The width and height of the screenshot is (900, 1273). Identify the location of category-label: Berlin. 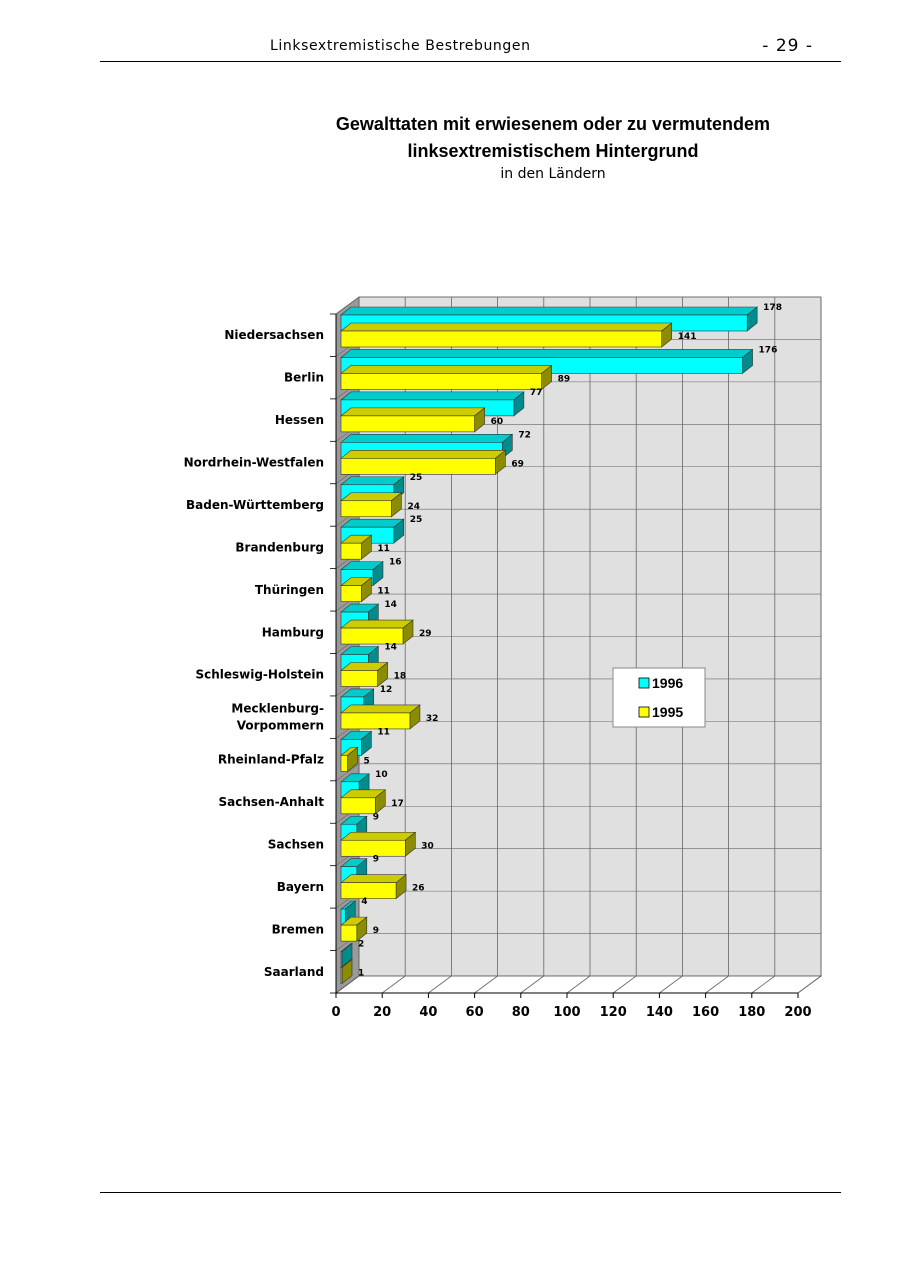
(304, 378).